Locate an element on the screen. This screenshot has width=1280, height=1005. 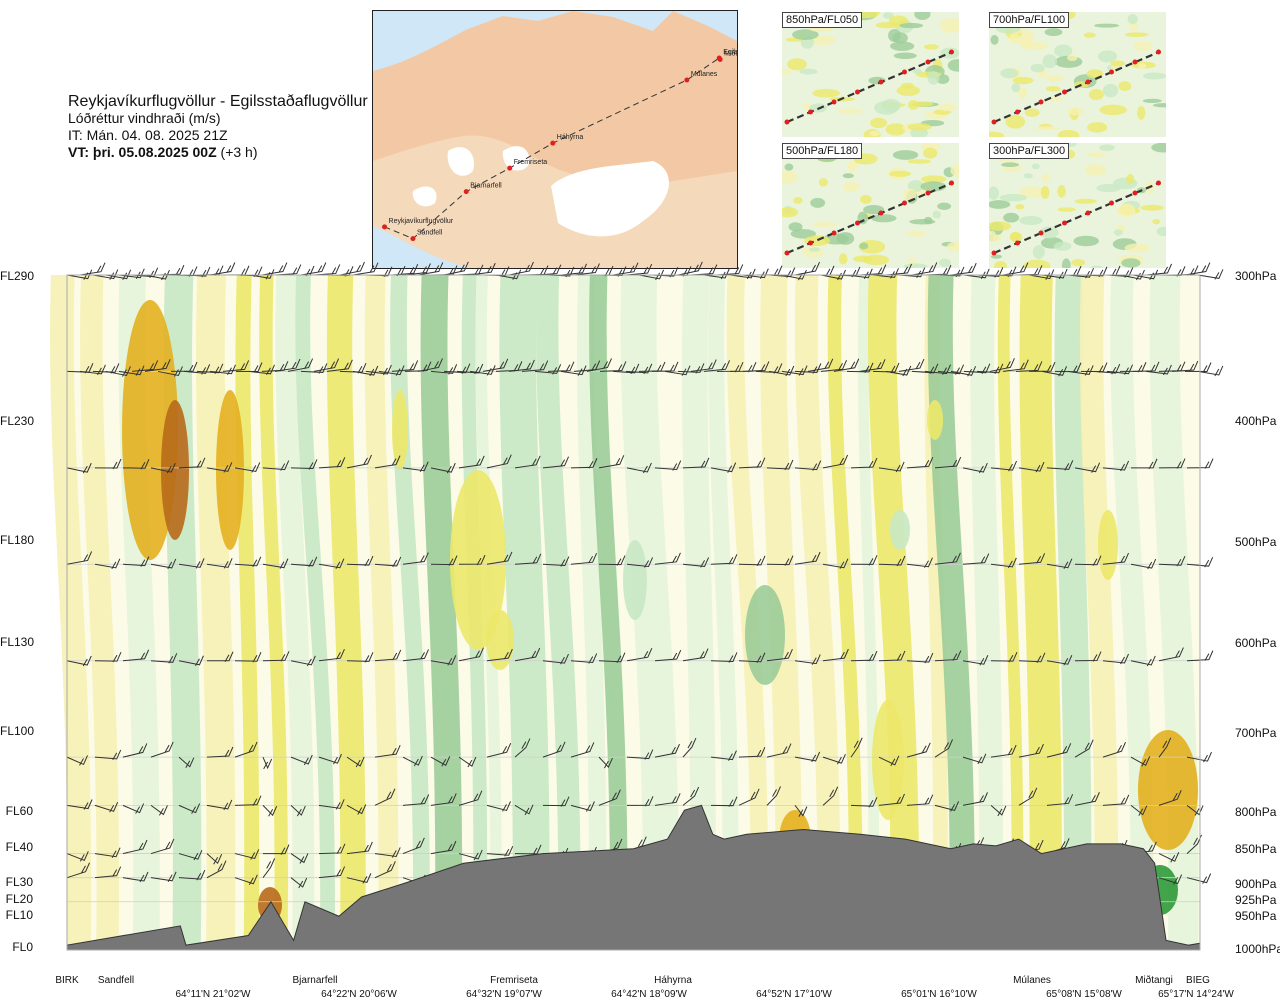
route-waypoint-label: Egilsstaðir is located at coordinates (730, 52).